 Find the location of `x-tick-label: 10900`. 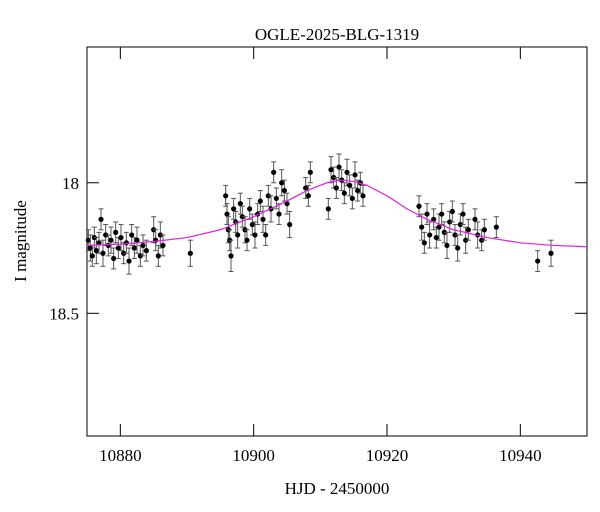

x-tick-label: 10900 is located at coordinates (253, 455).